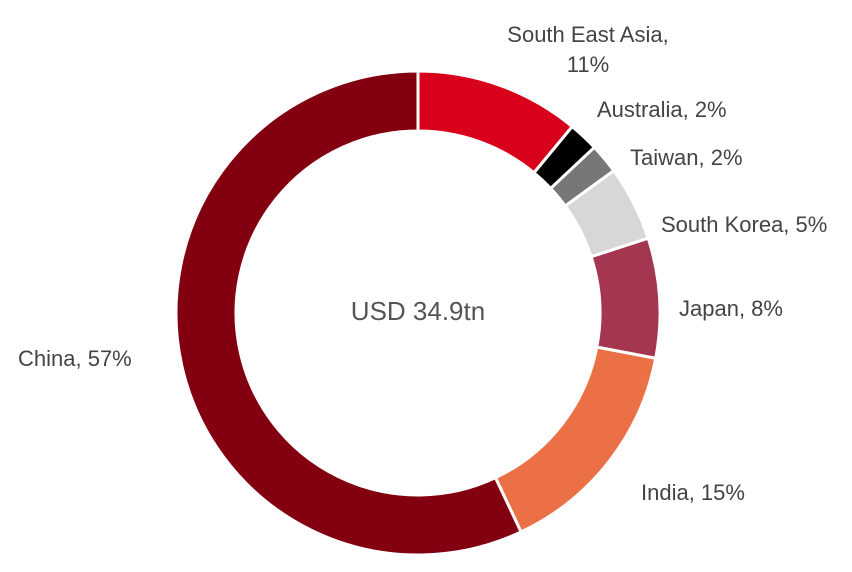 This screenshot has height=572, width=852. I want to click on slice-label: Australia, 2%, so click(662, 109).